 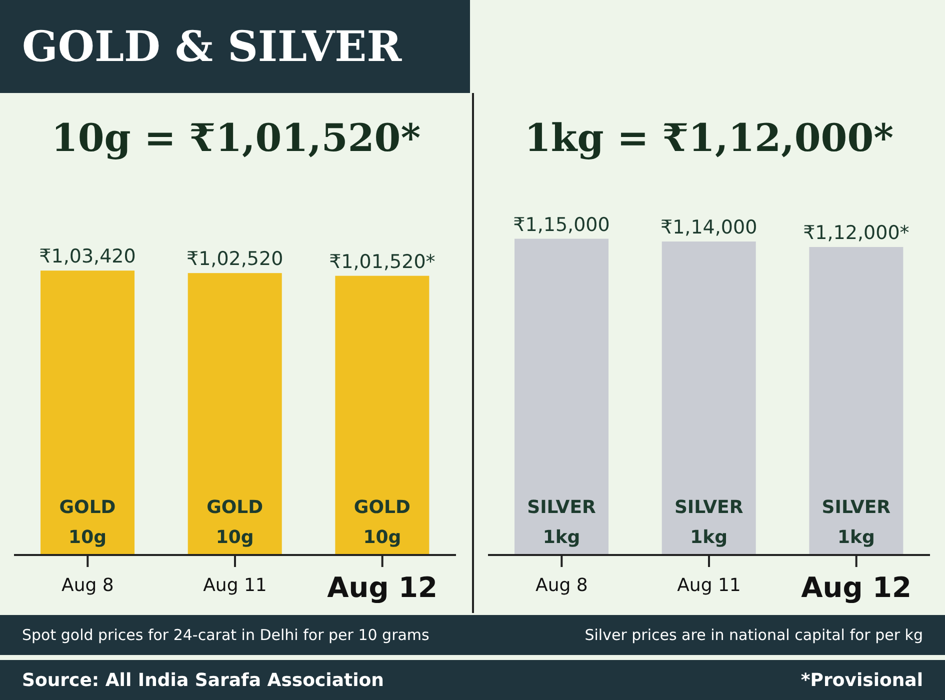 What do you see at coordinates (87, 257) in the screenshot?
I see `data-label: ₹1,03,420` at bounding box center [87, 257].